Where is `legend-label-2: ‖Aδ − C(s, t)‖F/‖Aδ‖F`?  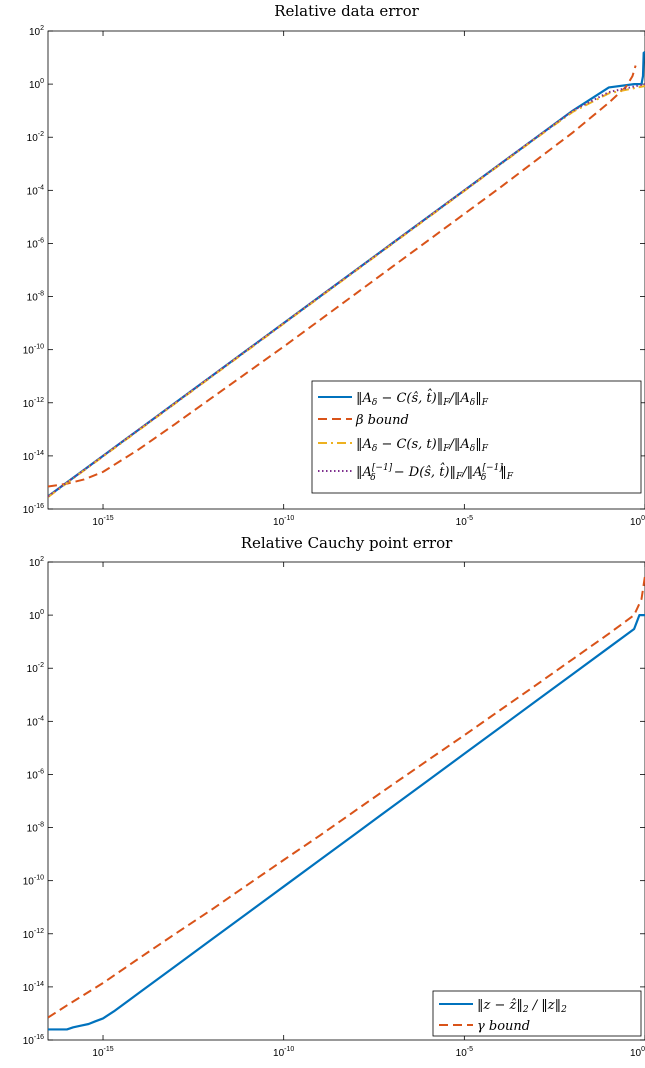
legend-label-2: ‖Aδ − C(s, t)‖F/‖Aδ‖F is located at coordinates (422, 445).